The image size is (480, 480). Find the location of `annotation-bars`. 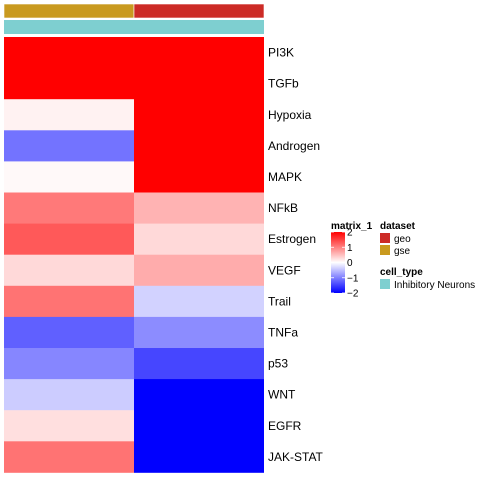

annotation-bars is located at coordinates (134, 18).